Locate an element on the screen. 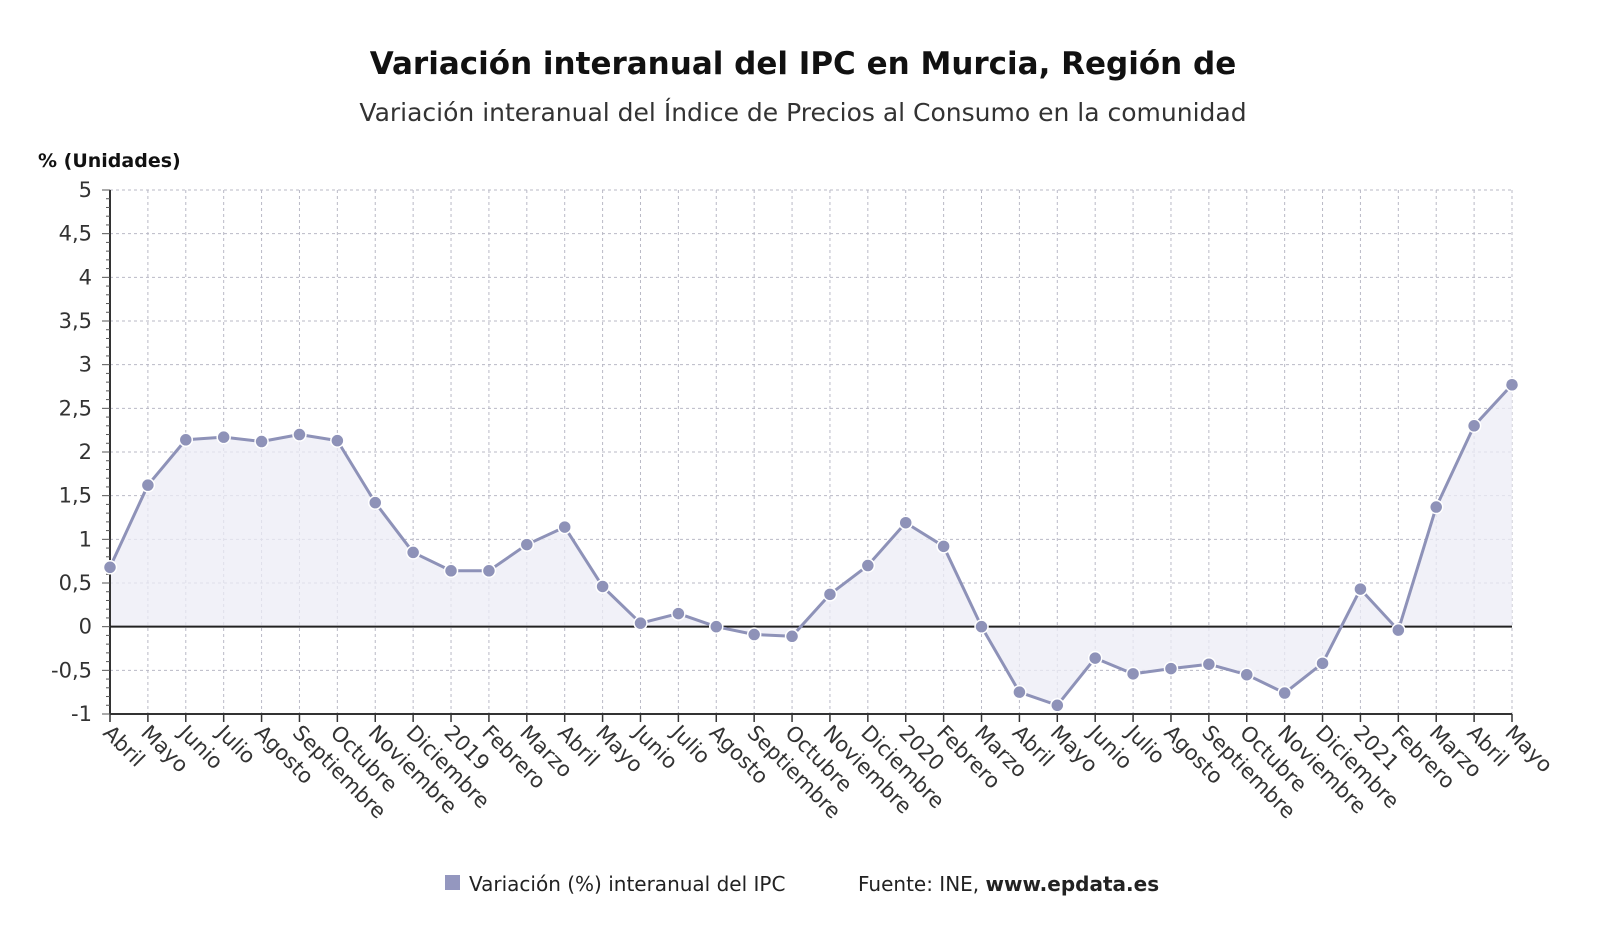 The width and height of the screenshot is (1600, 940). y-tick-label: 1 is located at coordinates (85, 539).